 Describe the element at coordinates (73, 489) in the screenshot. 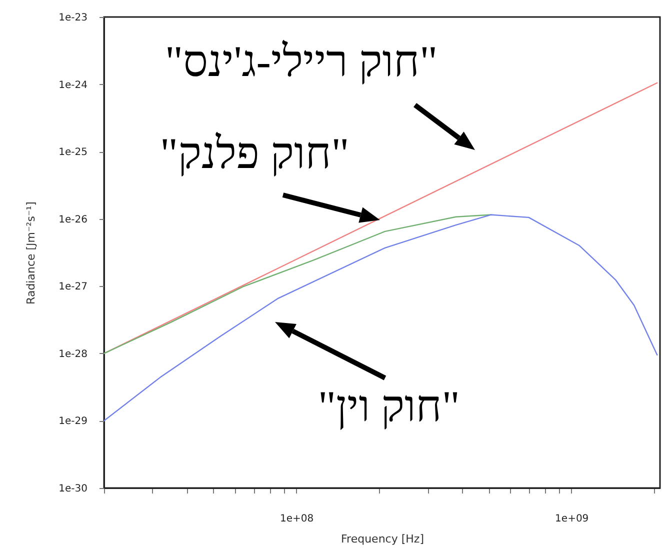

I see `y-tick-label: 1e-30` at that location.